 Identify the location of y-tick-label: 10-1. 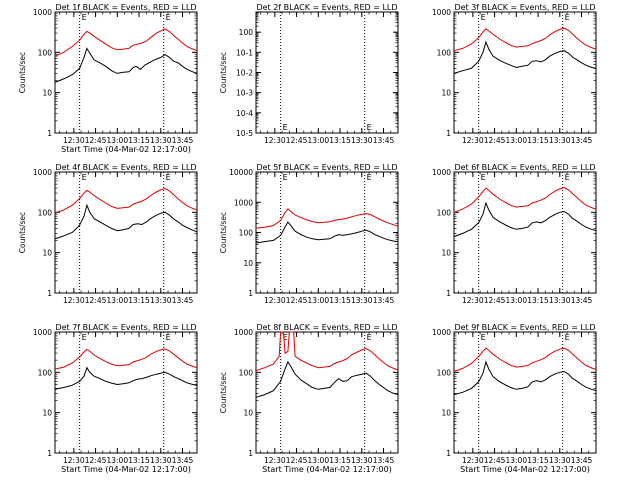
(244, 52).